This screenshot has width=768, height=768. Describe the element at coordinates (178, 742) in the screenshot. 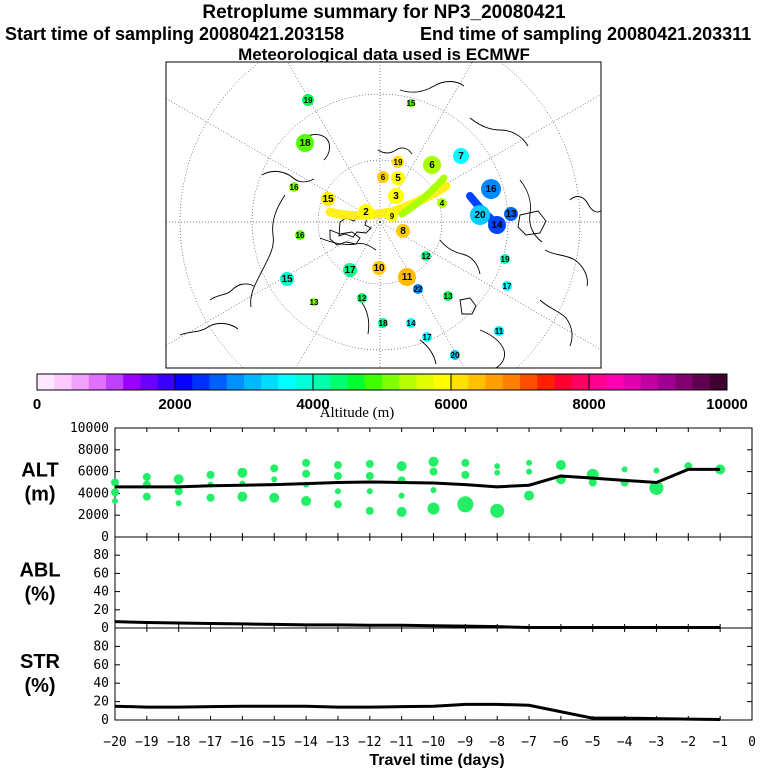

I see `x-tick-label: −18` at that location.